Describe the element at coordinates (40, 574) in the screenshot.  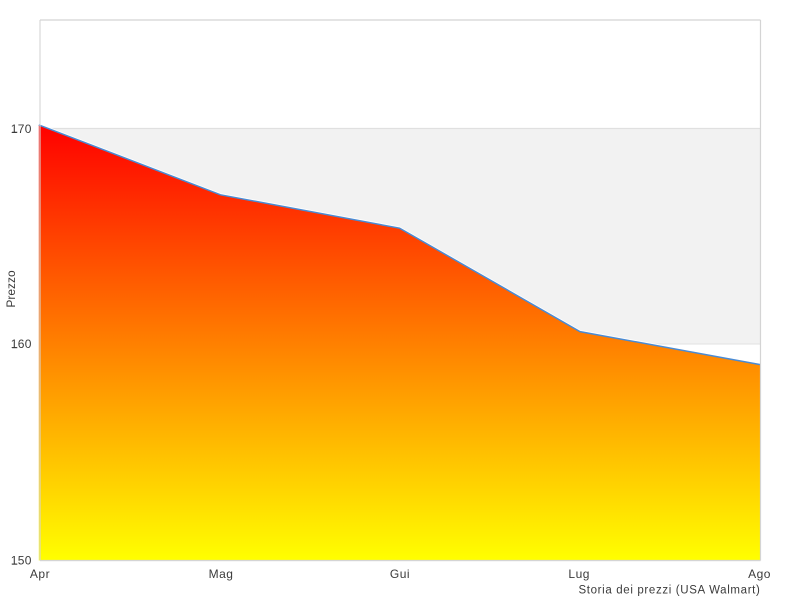
I see `svg-text: Apr` at that location.